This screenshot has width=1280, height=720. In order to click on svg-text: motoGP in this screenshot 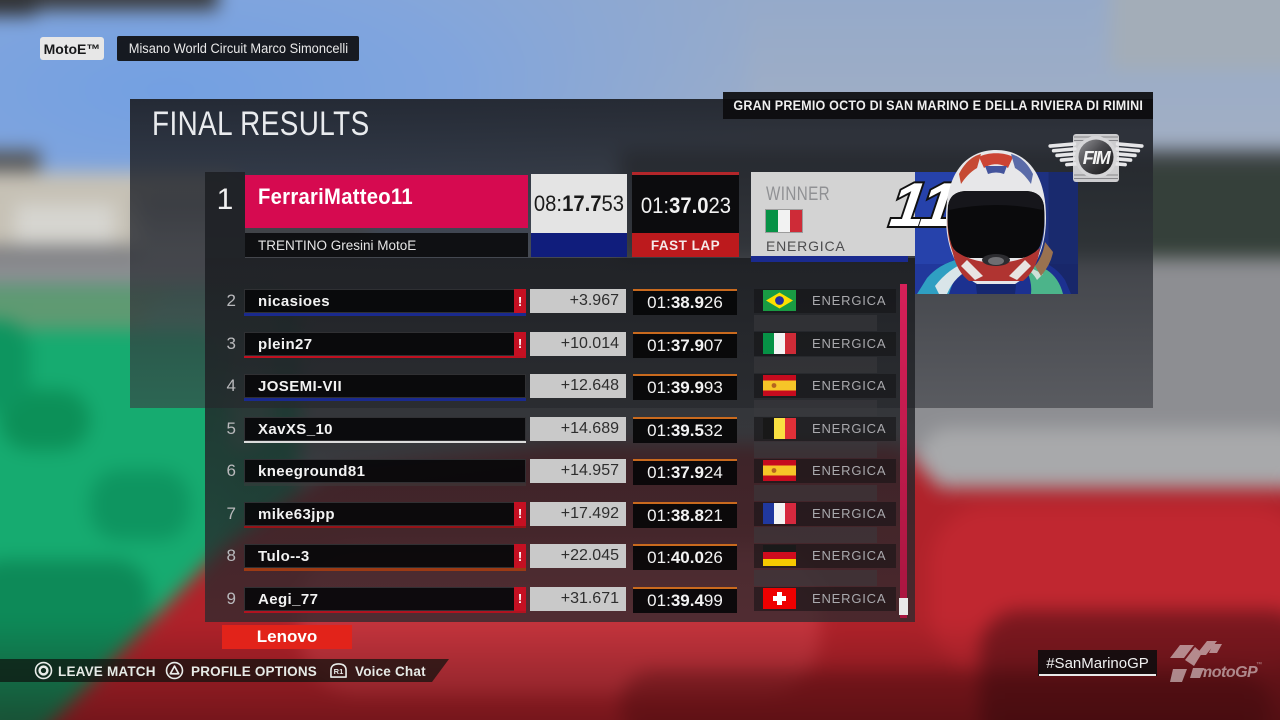, I will do `click(1228, 672)`.